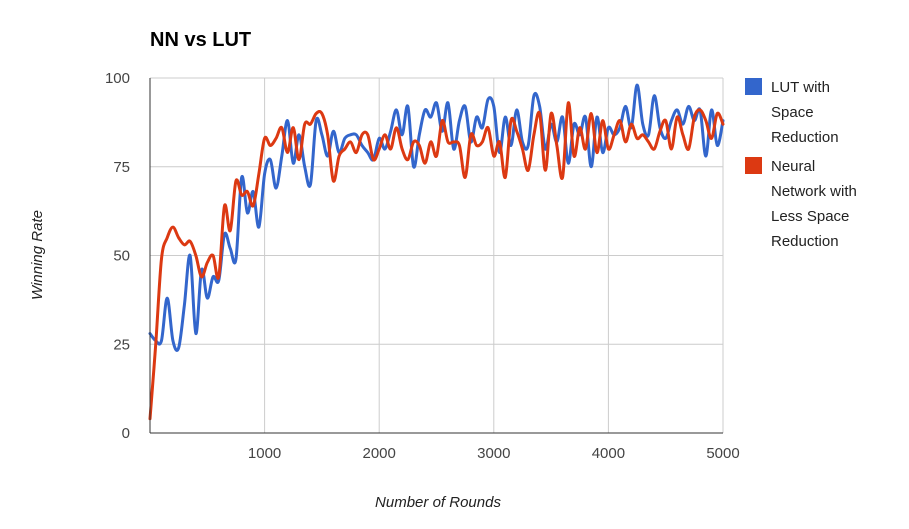 The image size is (909, 529). What do you see at coordinates (264, 453) in the screenshot?
I see `x-tick-label: 1000` at bounding box center [264, 453].